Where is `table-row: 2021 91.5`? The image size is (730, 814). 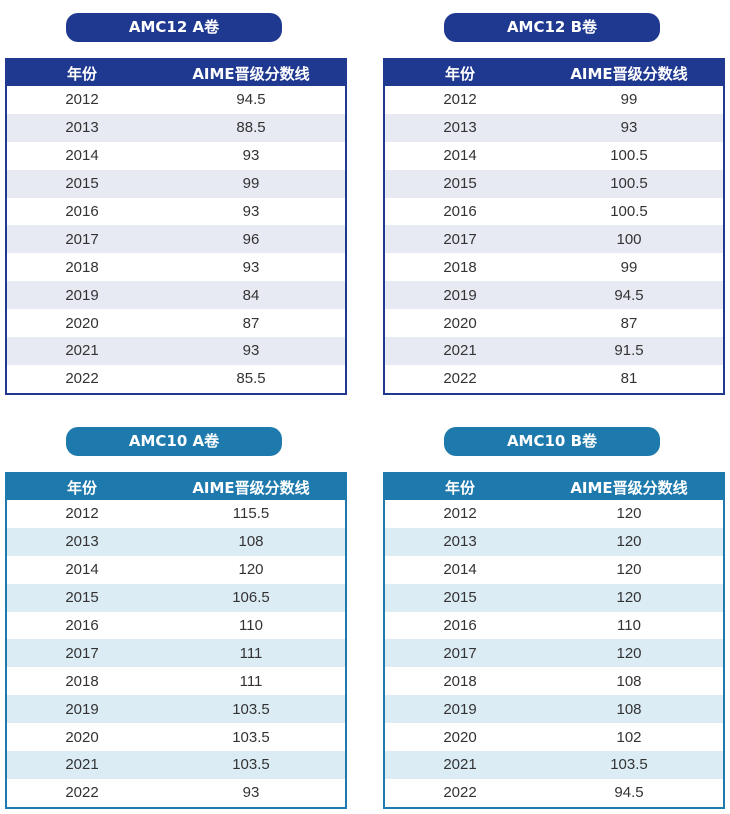 table-row: 2021 91.5 is located at coordinates (554, 351).